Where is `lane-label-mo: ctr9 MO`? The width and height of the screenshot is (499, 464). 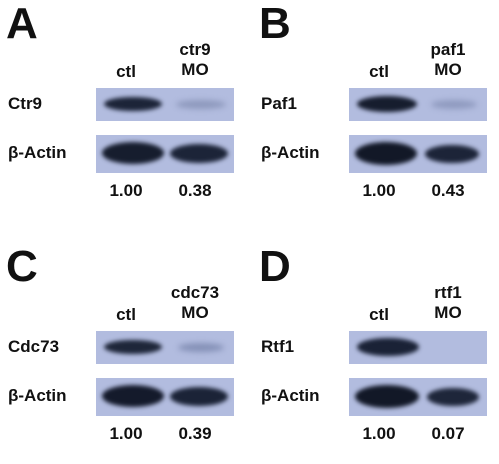
lane-label-mo: ctr9 MO is located at coordinates (195, 60).